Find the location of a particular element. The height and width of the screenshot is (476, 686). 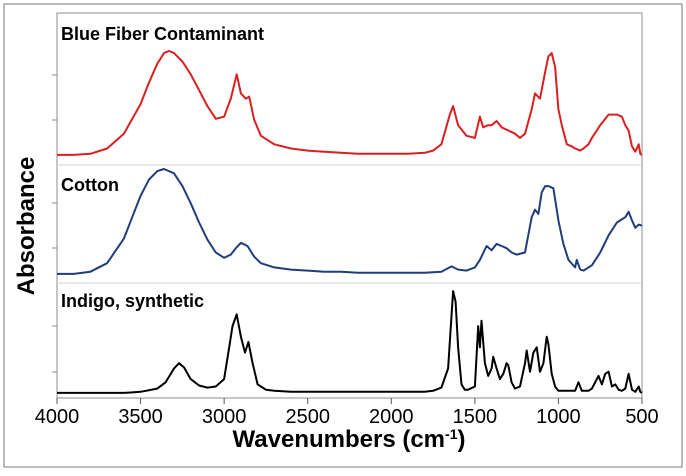

x-tick-label: 3000 is located at coordinates (224, 417).